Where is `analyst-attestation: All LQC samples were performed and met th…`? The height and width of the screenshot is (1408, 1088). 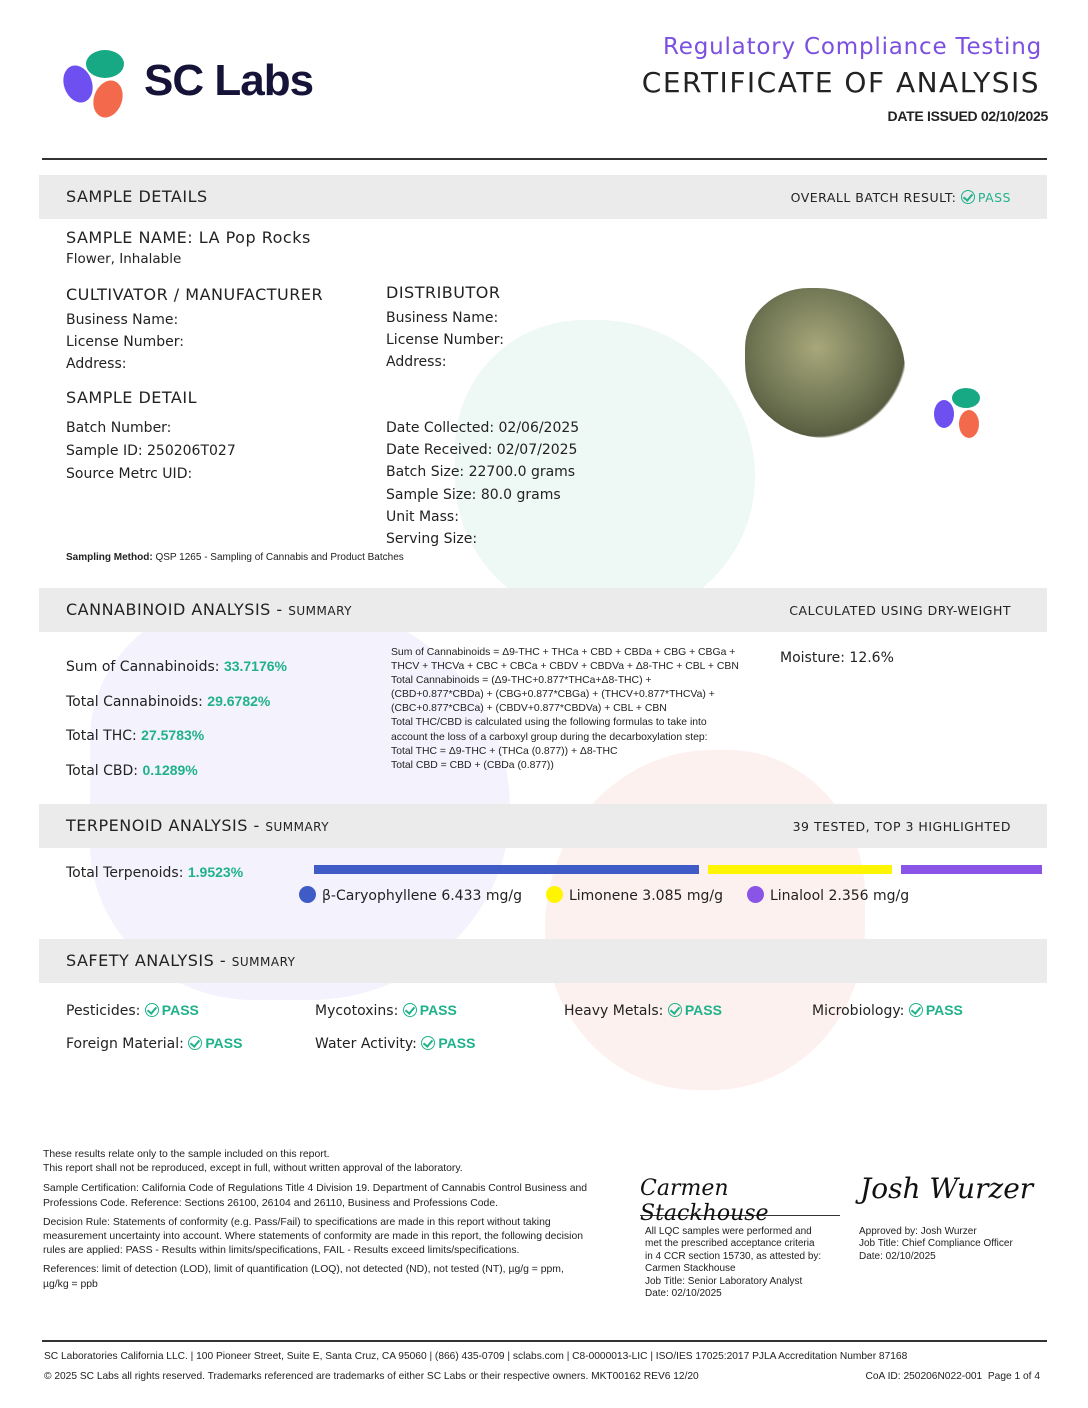 analyst-attestation: All LQC samples were performed and met th… is located at coordinates (733, 1263).